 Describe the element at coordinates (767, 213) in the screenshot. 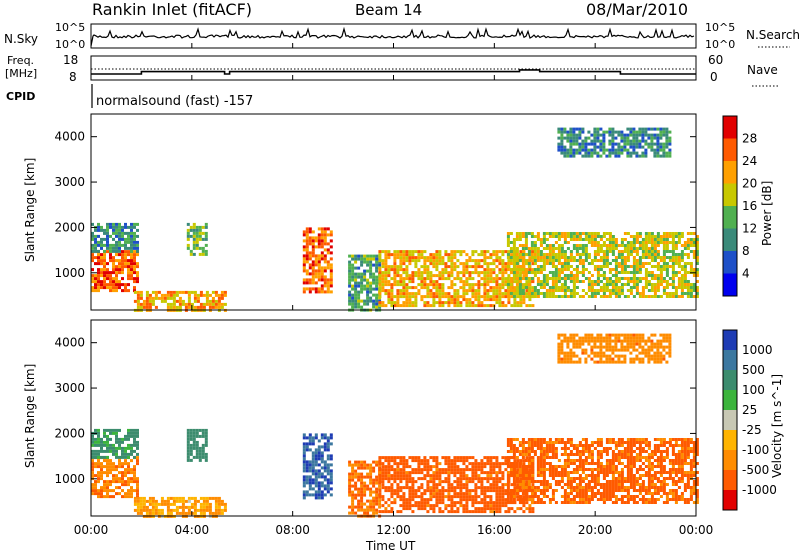

I see `power-colorbar-label: Power [dB]` at that location.